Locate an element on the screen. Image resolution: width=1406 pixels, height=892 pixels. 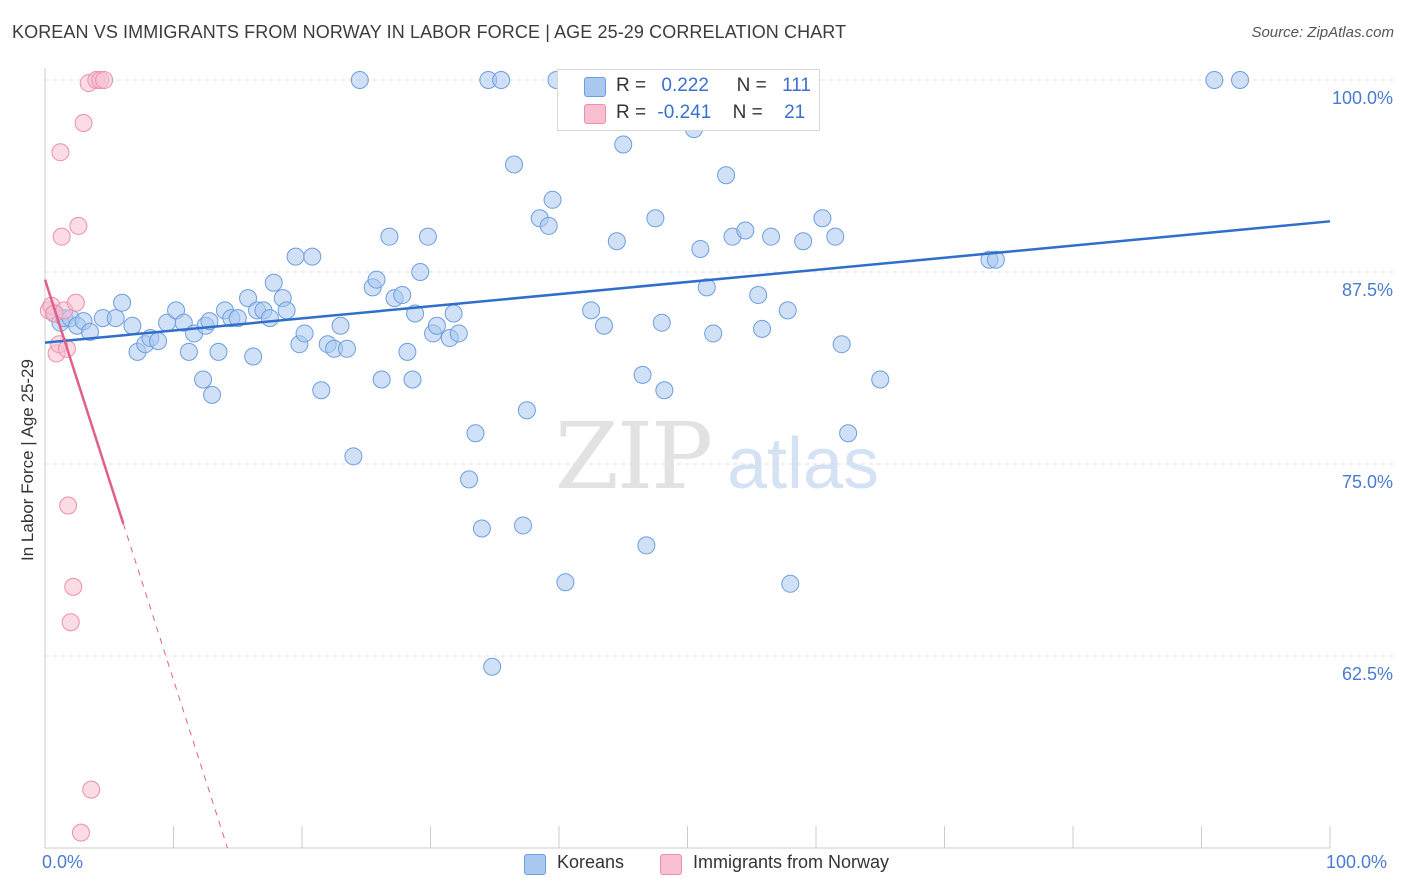
y-tick-labels: 100.0% 87.5% 75.0% 62.5% is located at coordinates (1362, 386).